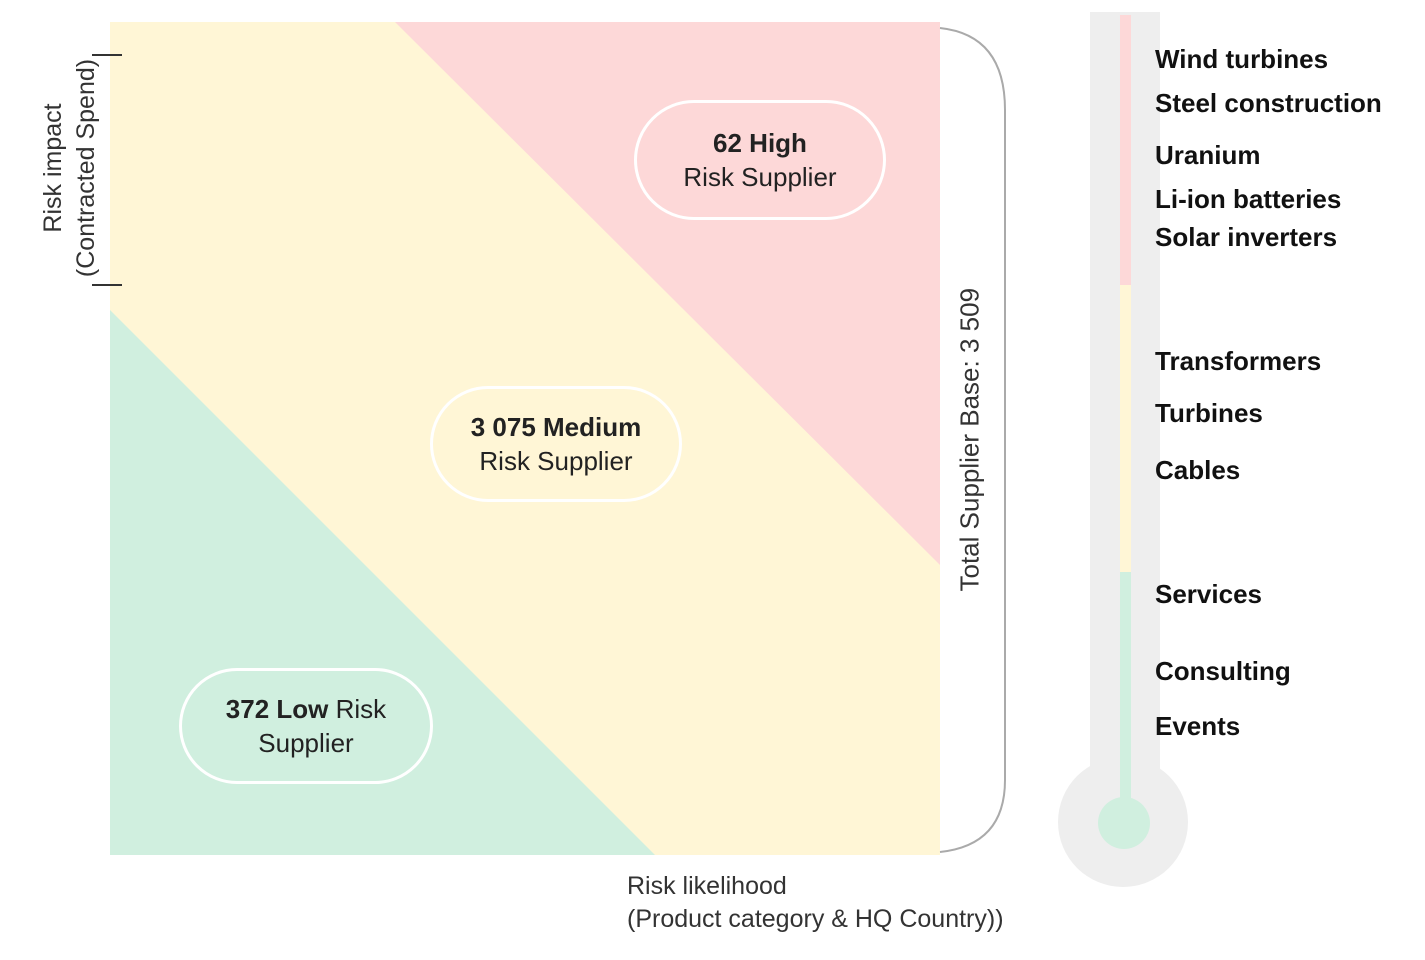 The image size is (1425, 960). What do you see at coordinates (1198, 470) in the screenshot?
I see `category-item: Cables` at bounding box center [1198, 470].